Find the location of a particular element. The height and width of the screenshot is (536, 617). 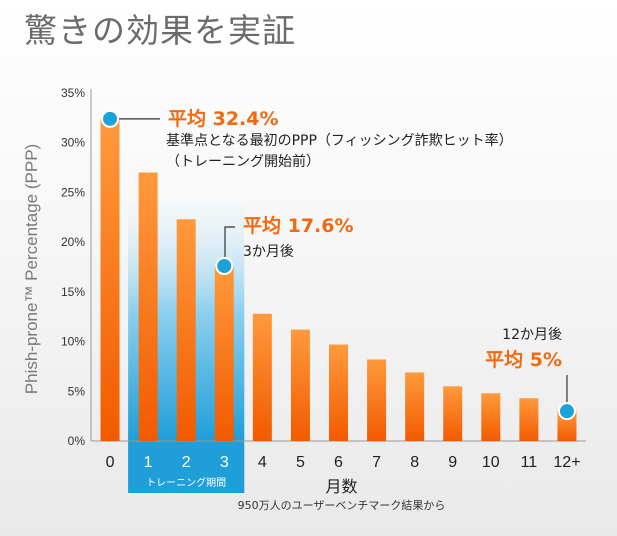

x-tick-label: 4 is located at coordinates (262, 462).